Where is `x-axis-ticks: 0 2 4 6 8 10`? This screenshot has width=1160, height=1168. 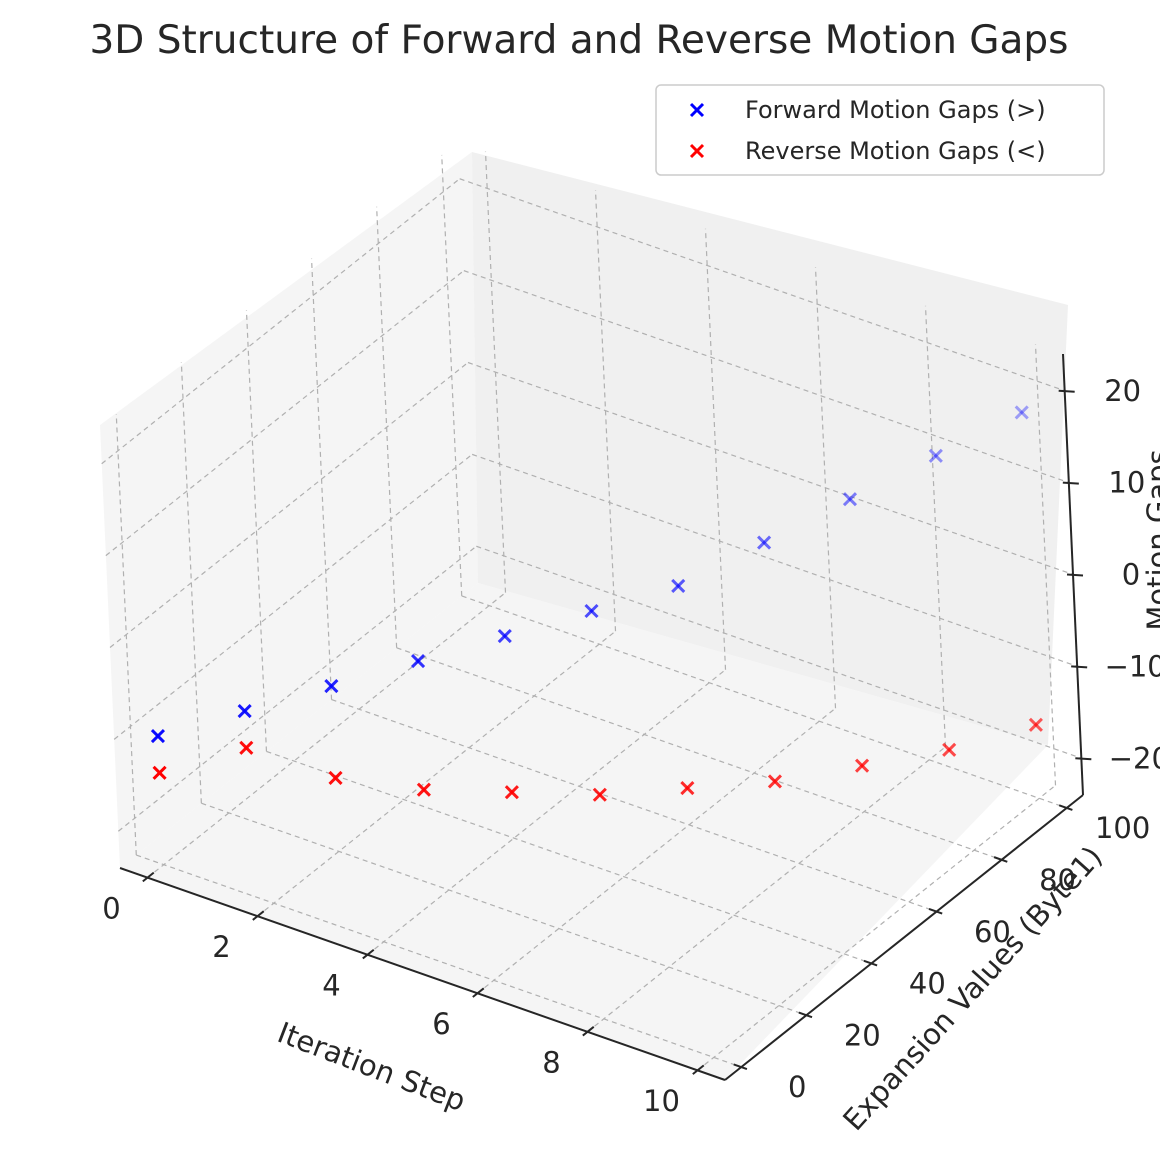 x-axis-ticks: 0 2 4 6 8 10 is located at coordinates (391, 1004).